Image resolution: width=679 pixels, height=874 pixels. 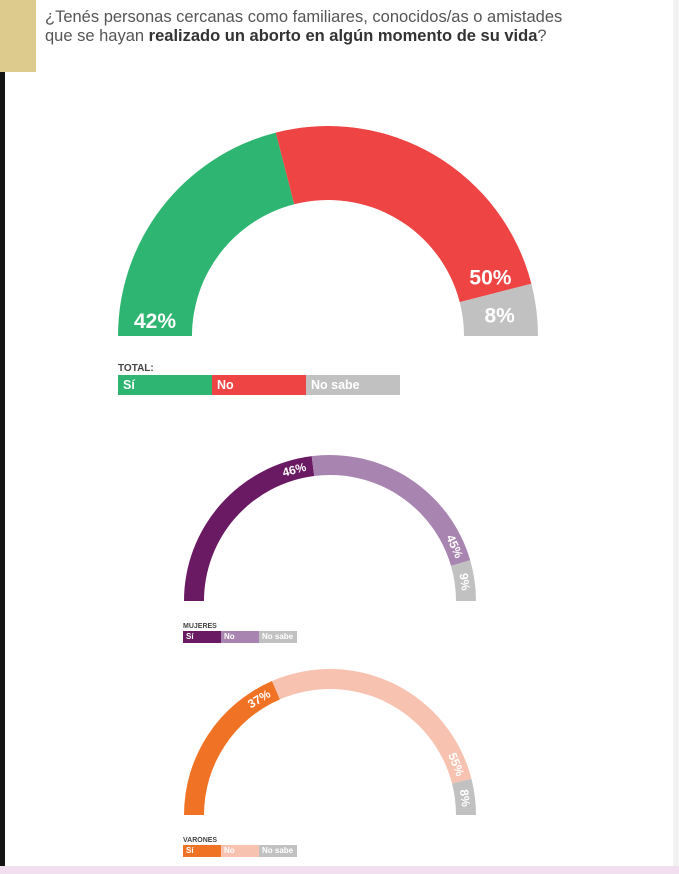 I want to click on chart-varones: 37%55%8%, so click(x=329, y=741).